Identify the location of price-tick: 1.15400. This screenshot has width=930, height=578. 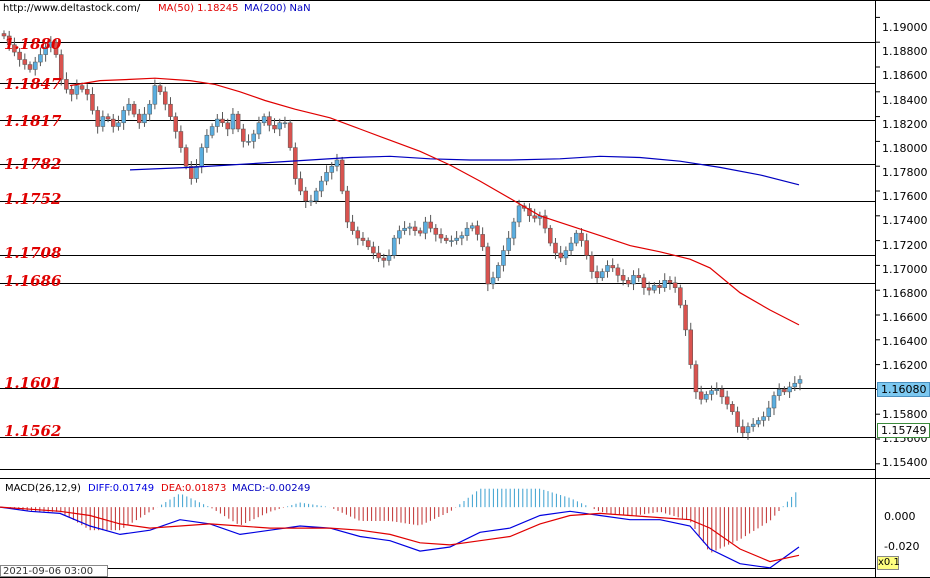
(905, 462).